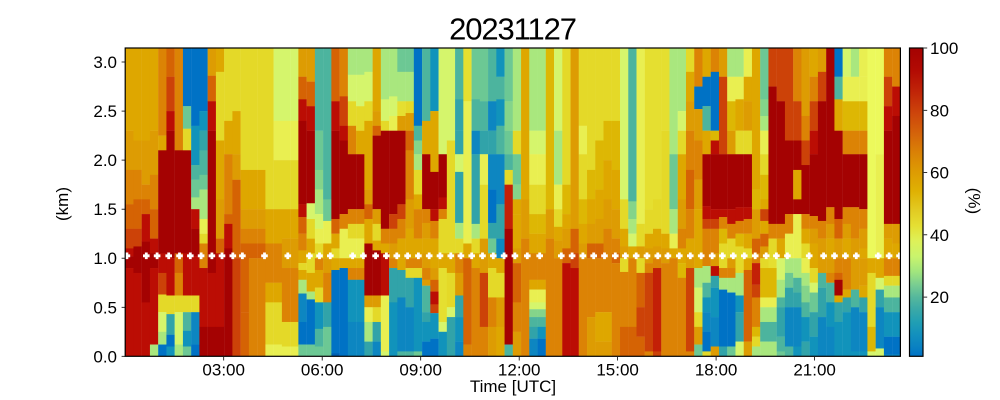 The image size is (1000, 400). Describe the element at coordinates (105, 160) in the screenshot. I see `svg-text: 2.0` at that location.